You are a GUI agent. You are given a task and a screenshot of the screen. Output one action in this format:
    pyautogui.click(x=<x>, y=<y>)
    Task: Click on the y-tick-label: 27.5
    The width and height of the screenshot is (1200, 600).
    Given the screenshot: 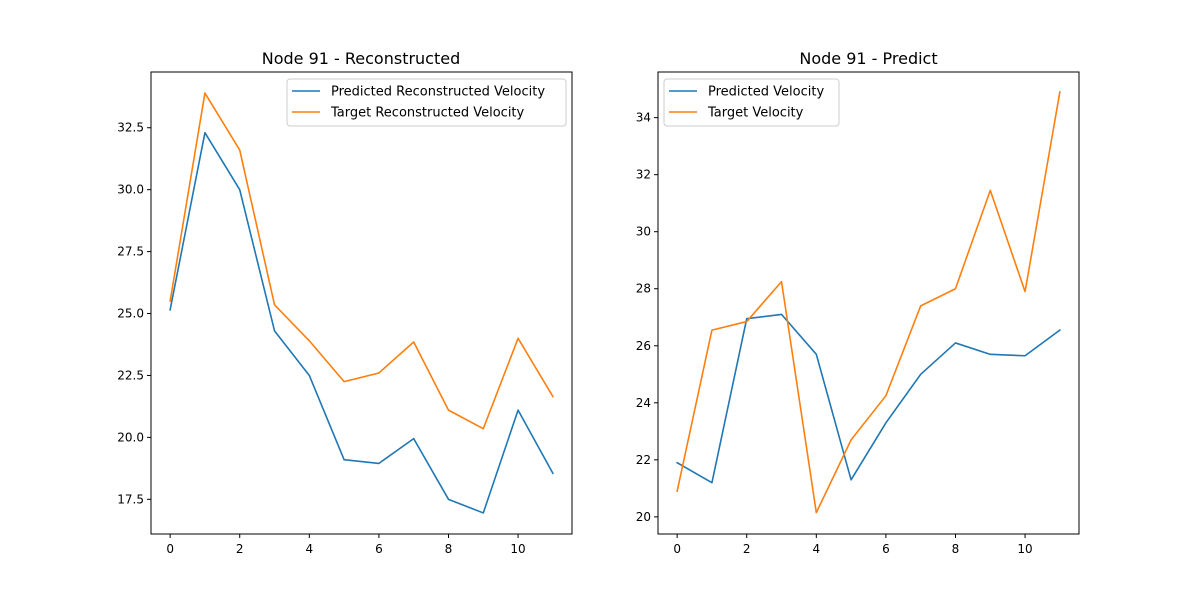 What is the action you would take?
    pyautogui.click(x=130, y=252)
    